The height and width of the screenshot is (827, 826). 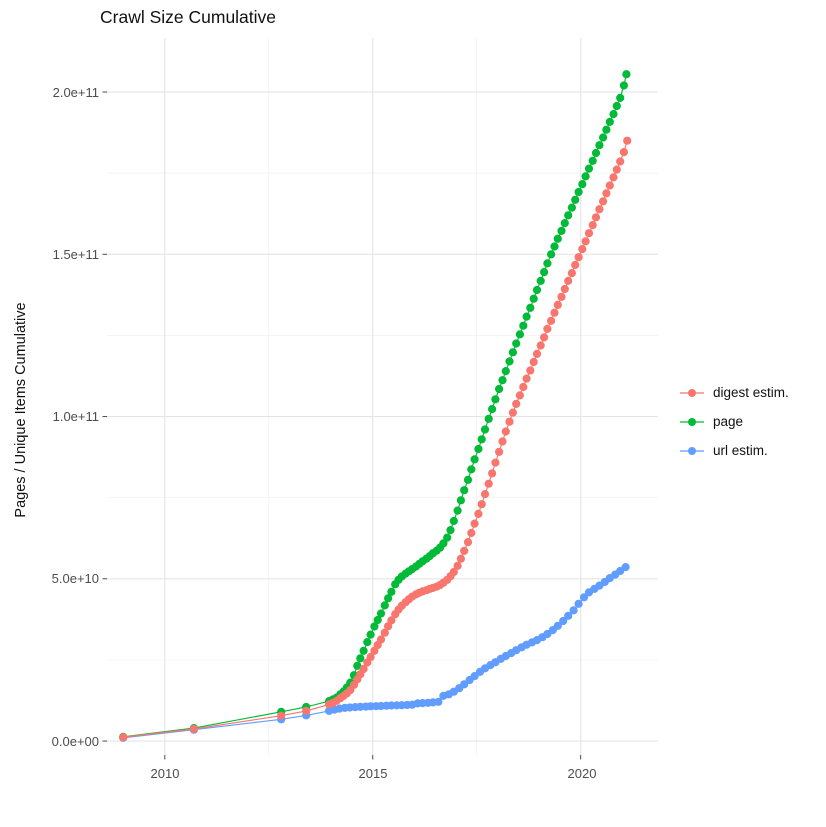 I want to click on legend-item-url-estim: url estim., so click(x=734, y=450).